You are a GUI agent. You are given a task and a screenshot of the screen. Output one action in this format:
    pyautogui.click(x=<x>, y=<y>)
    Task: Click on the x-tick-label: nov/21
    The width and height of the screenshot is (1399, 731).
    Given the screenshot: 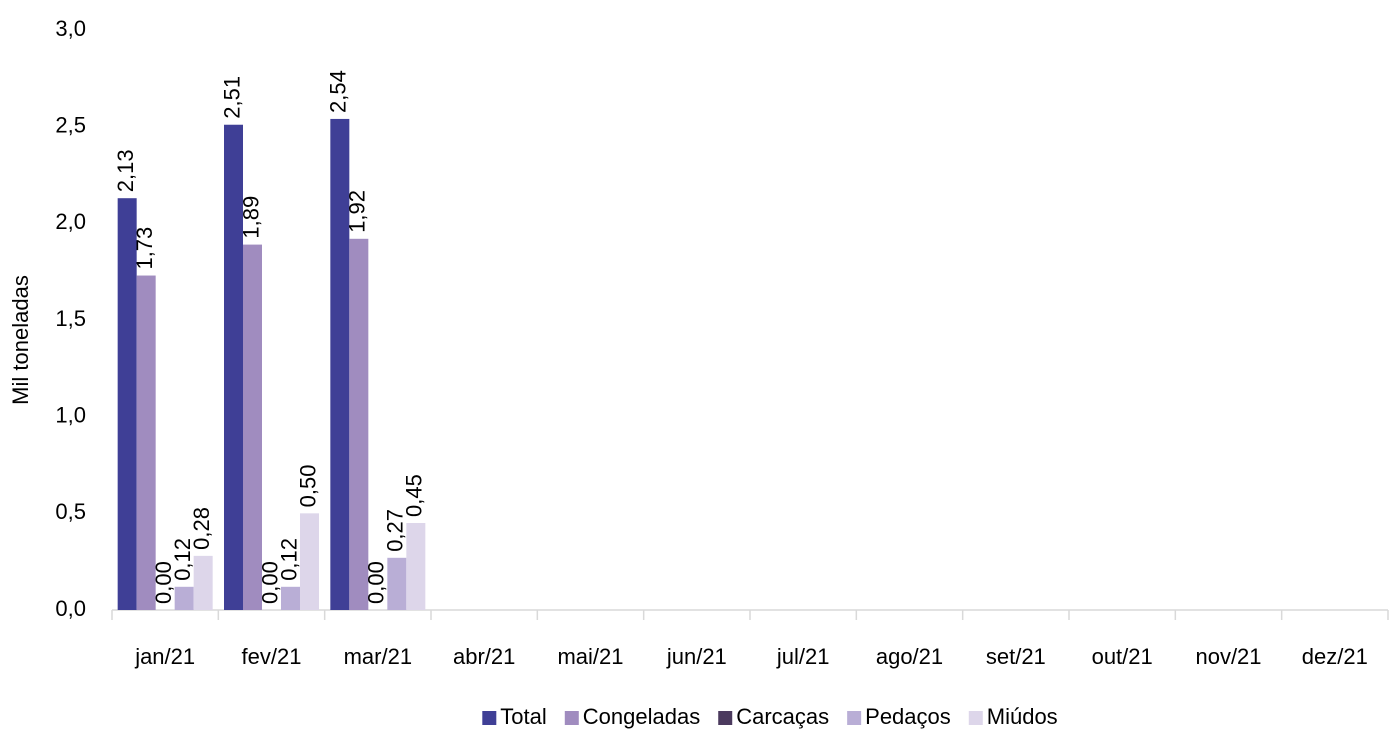 What is the action you would take?
    pyautogui.click(x=1228, y=656)
    